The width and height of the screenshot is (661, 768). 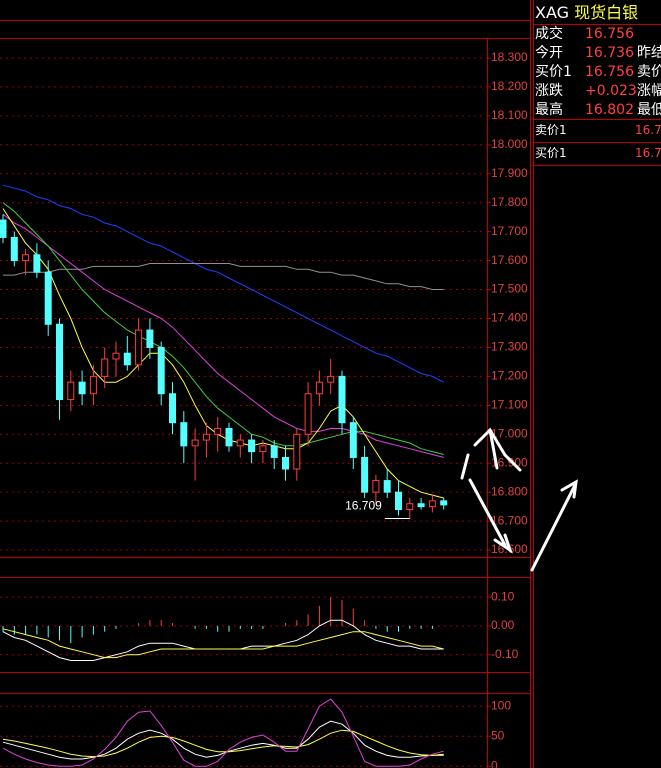 What do you see at coordinates (549, 91) in the screenshot?
I see `quote-label: 涨跌` at bounding box center [549, 91].